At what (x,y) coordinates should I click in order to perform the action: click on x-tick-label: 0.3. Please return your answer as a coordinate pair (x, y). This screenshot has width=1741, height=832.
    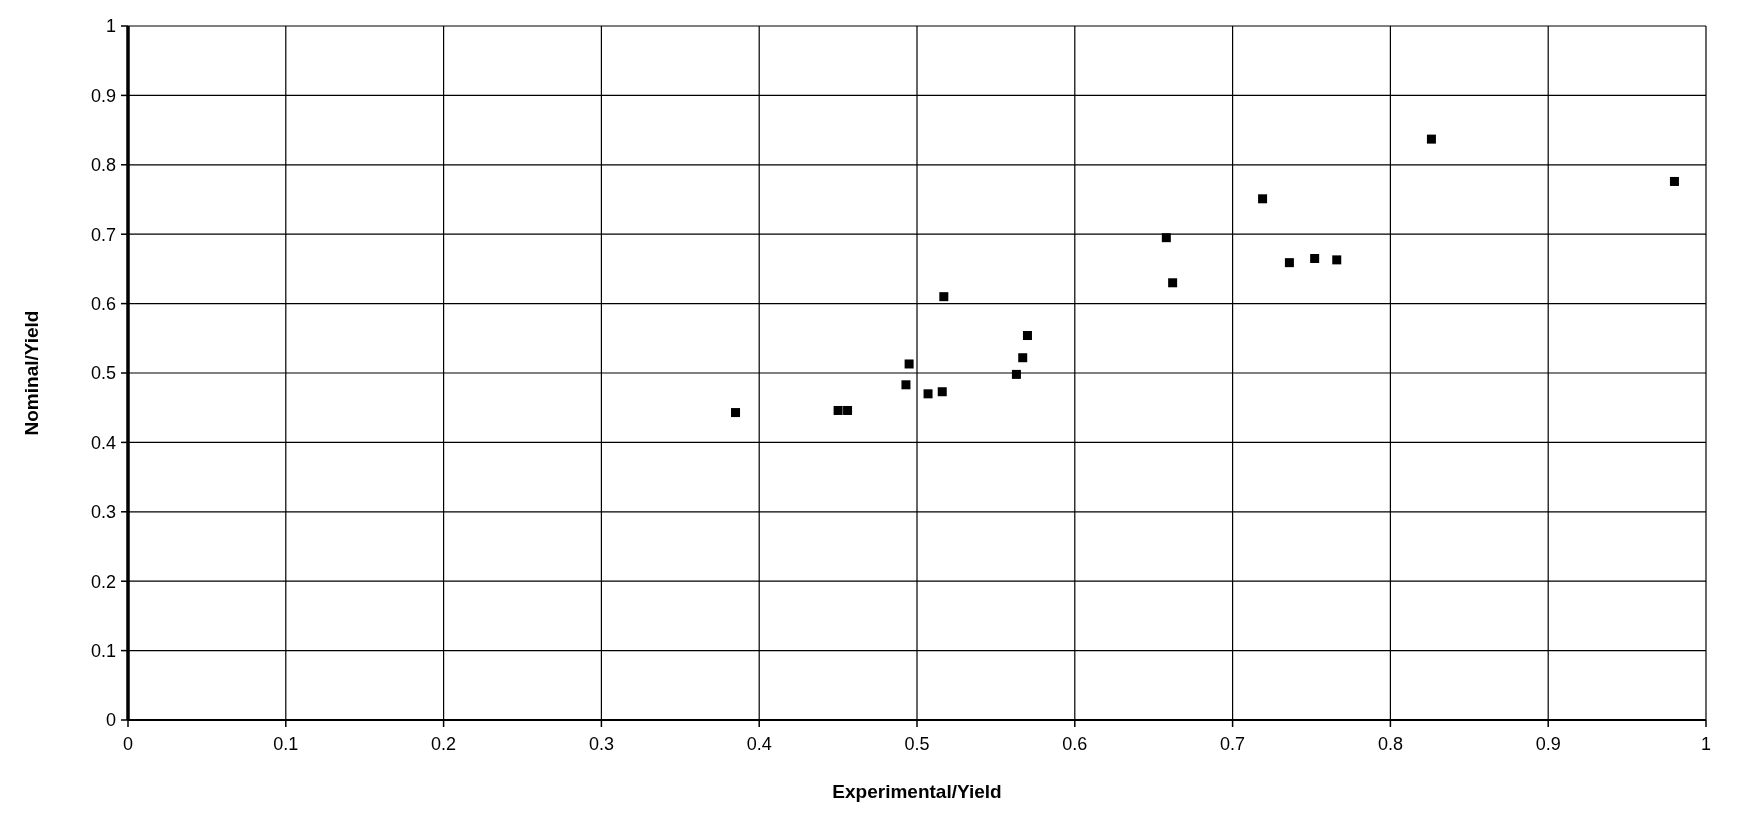
    Looking at the image, I should click on (601, 744).